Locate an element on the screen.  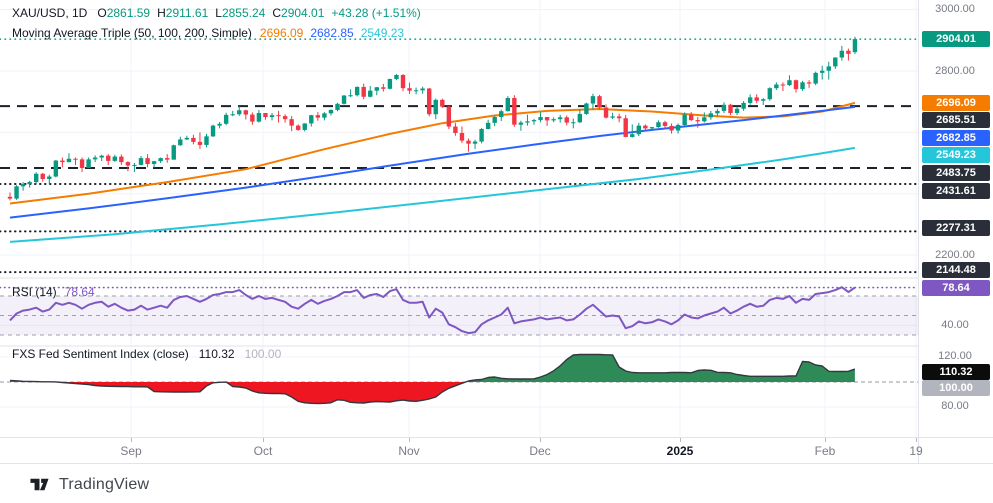
ma100-value: 2682.85 is located at coordinates (332, 33).